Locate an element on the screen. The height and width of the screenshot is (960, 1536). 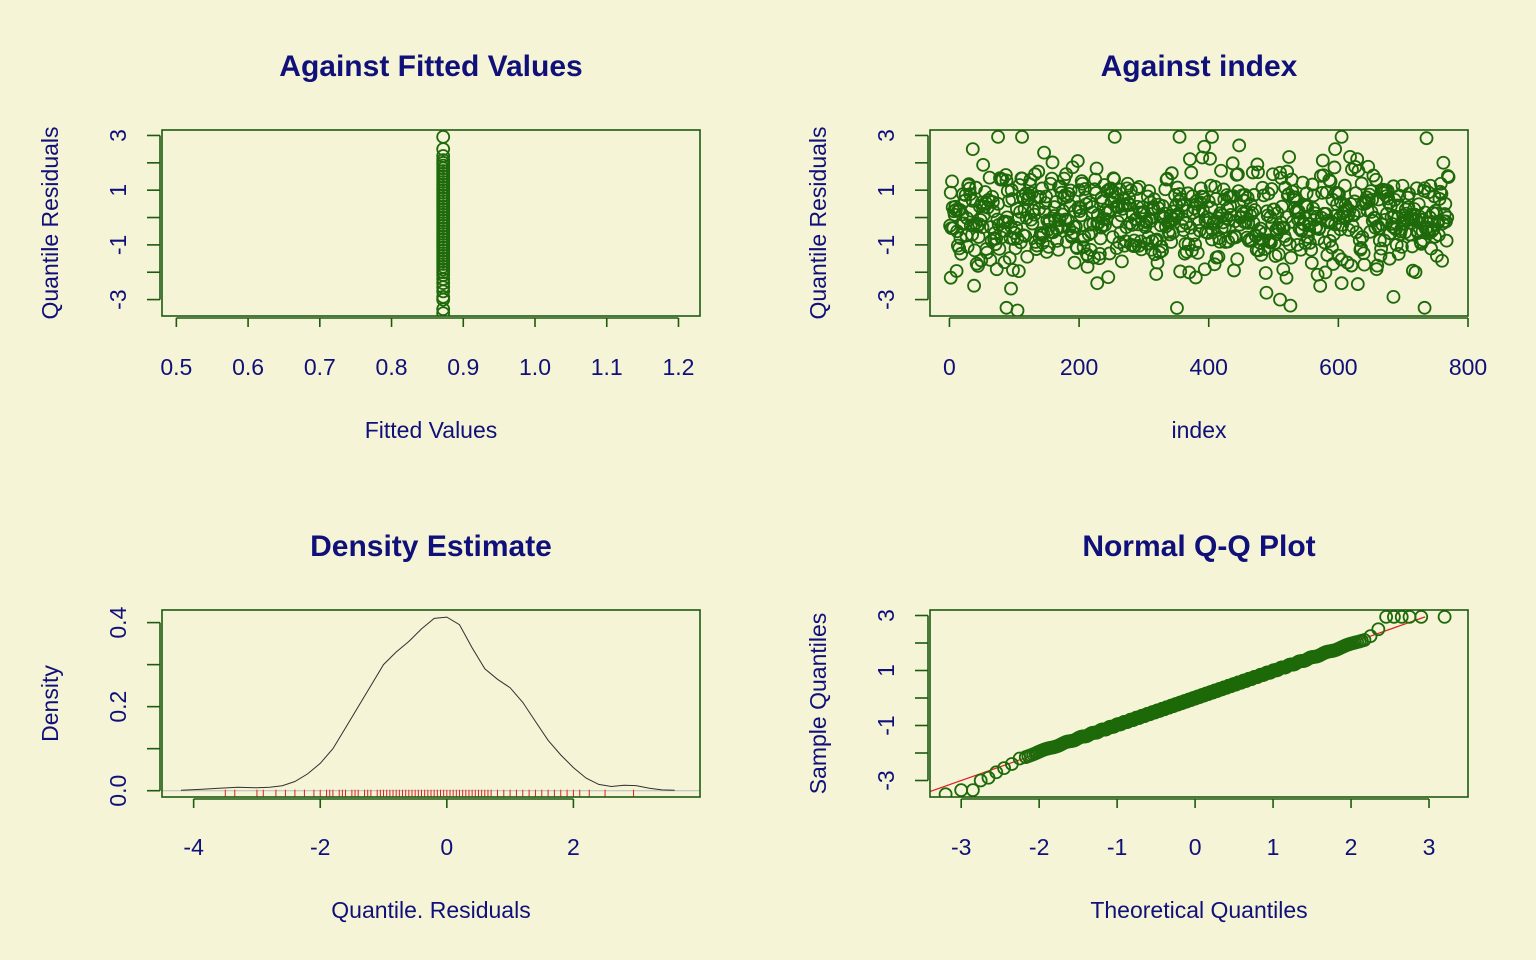
plot-frame is located at coordinates (431, 223).